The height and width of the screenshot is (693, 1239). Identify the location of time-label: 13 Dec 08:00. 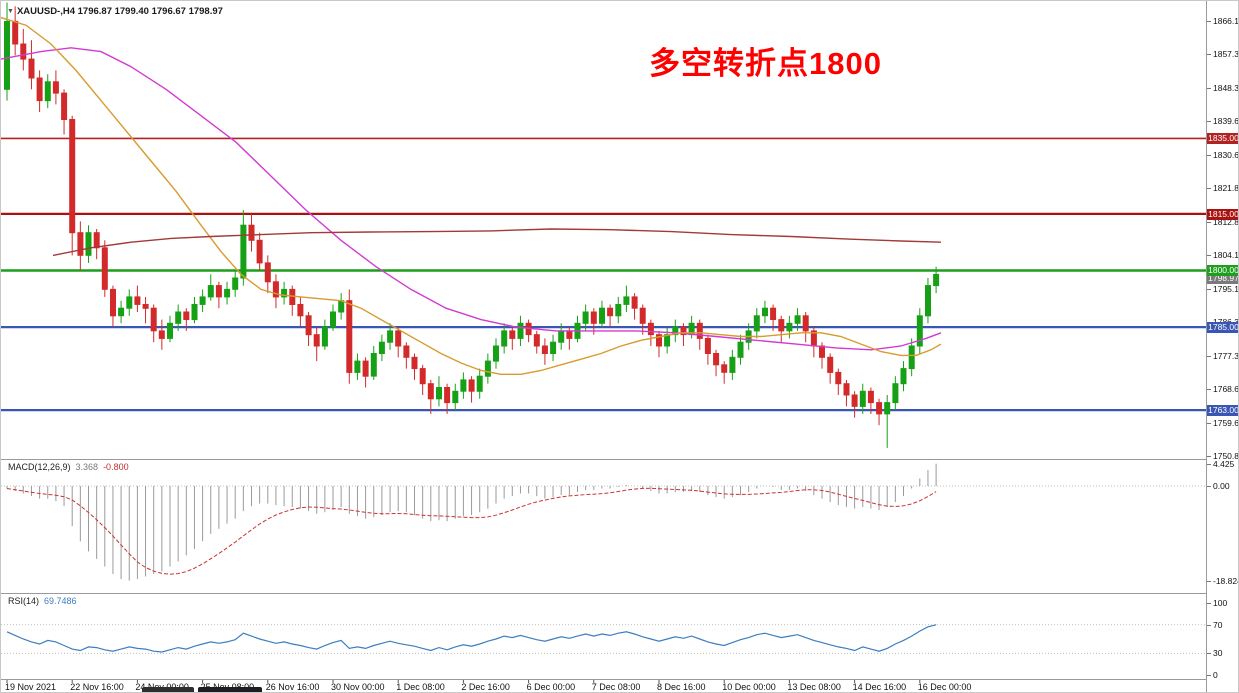
(814, 687).